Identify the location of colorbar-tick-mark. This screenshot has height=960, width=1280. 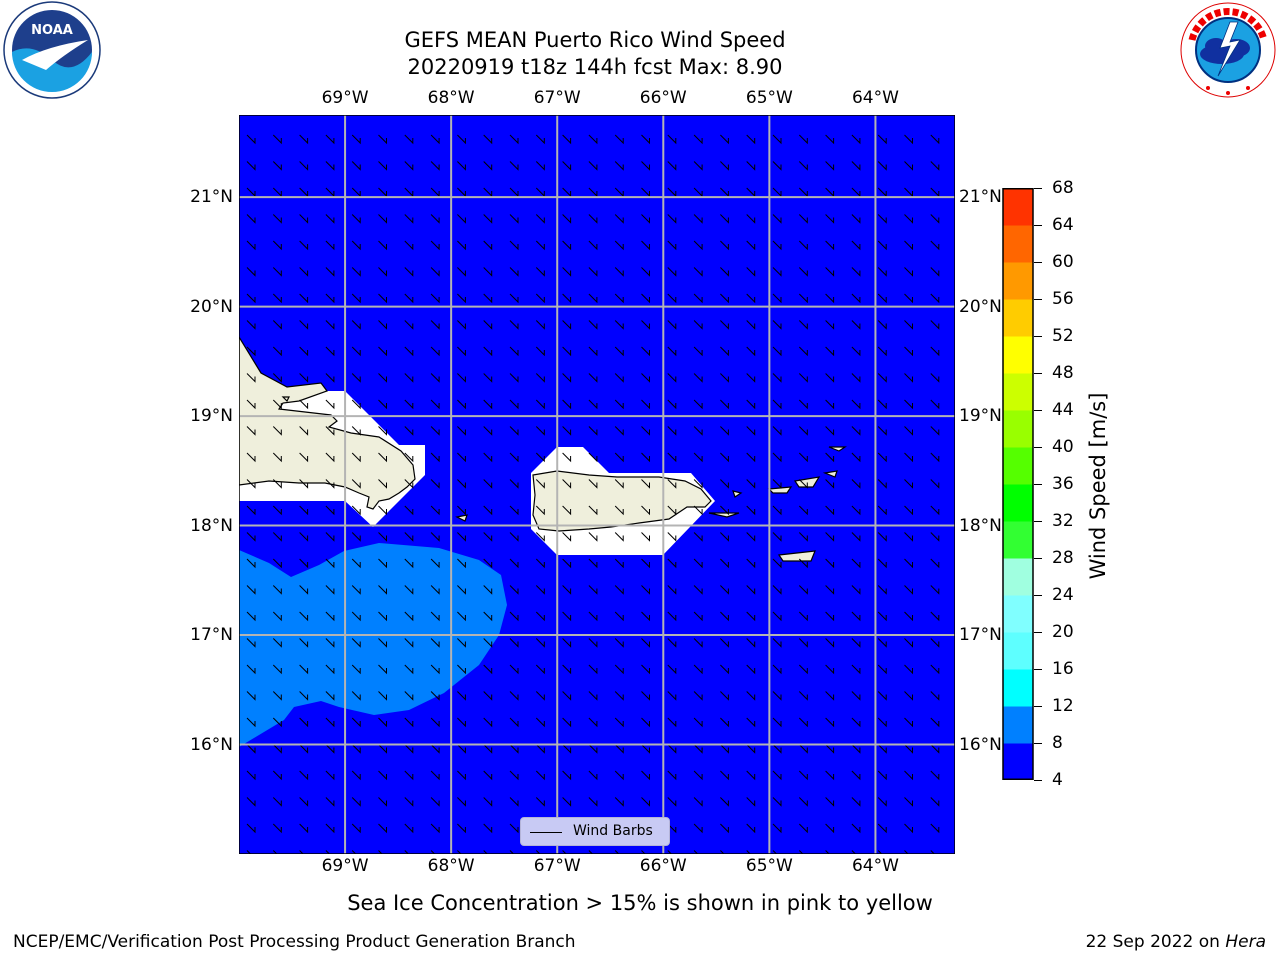
(1038, 188).